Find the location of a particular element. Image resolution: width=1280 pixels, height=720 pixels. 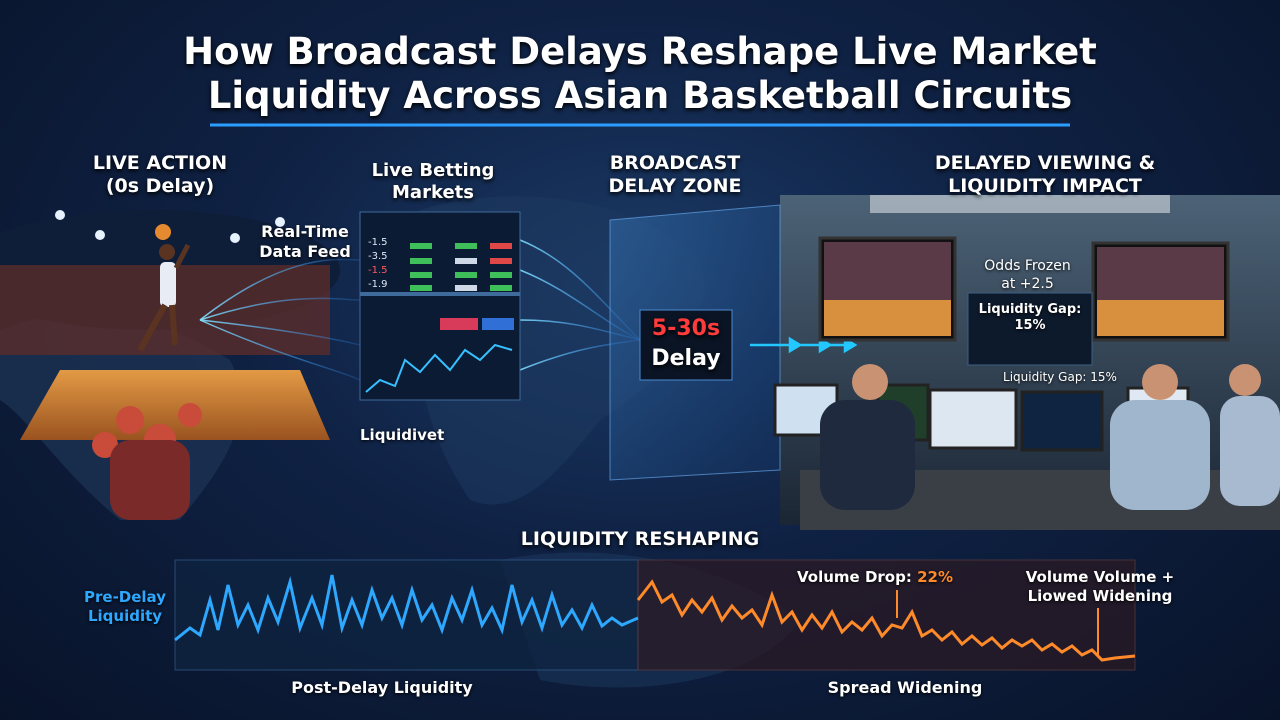

ceiling-light is located at coordinates (1020, 204).